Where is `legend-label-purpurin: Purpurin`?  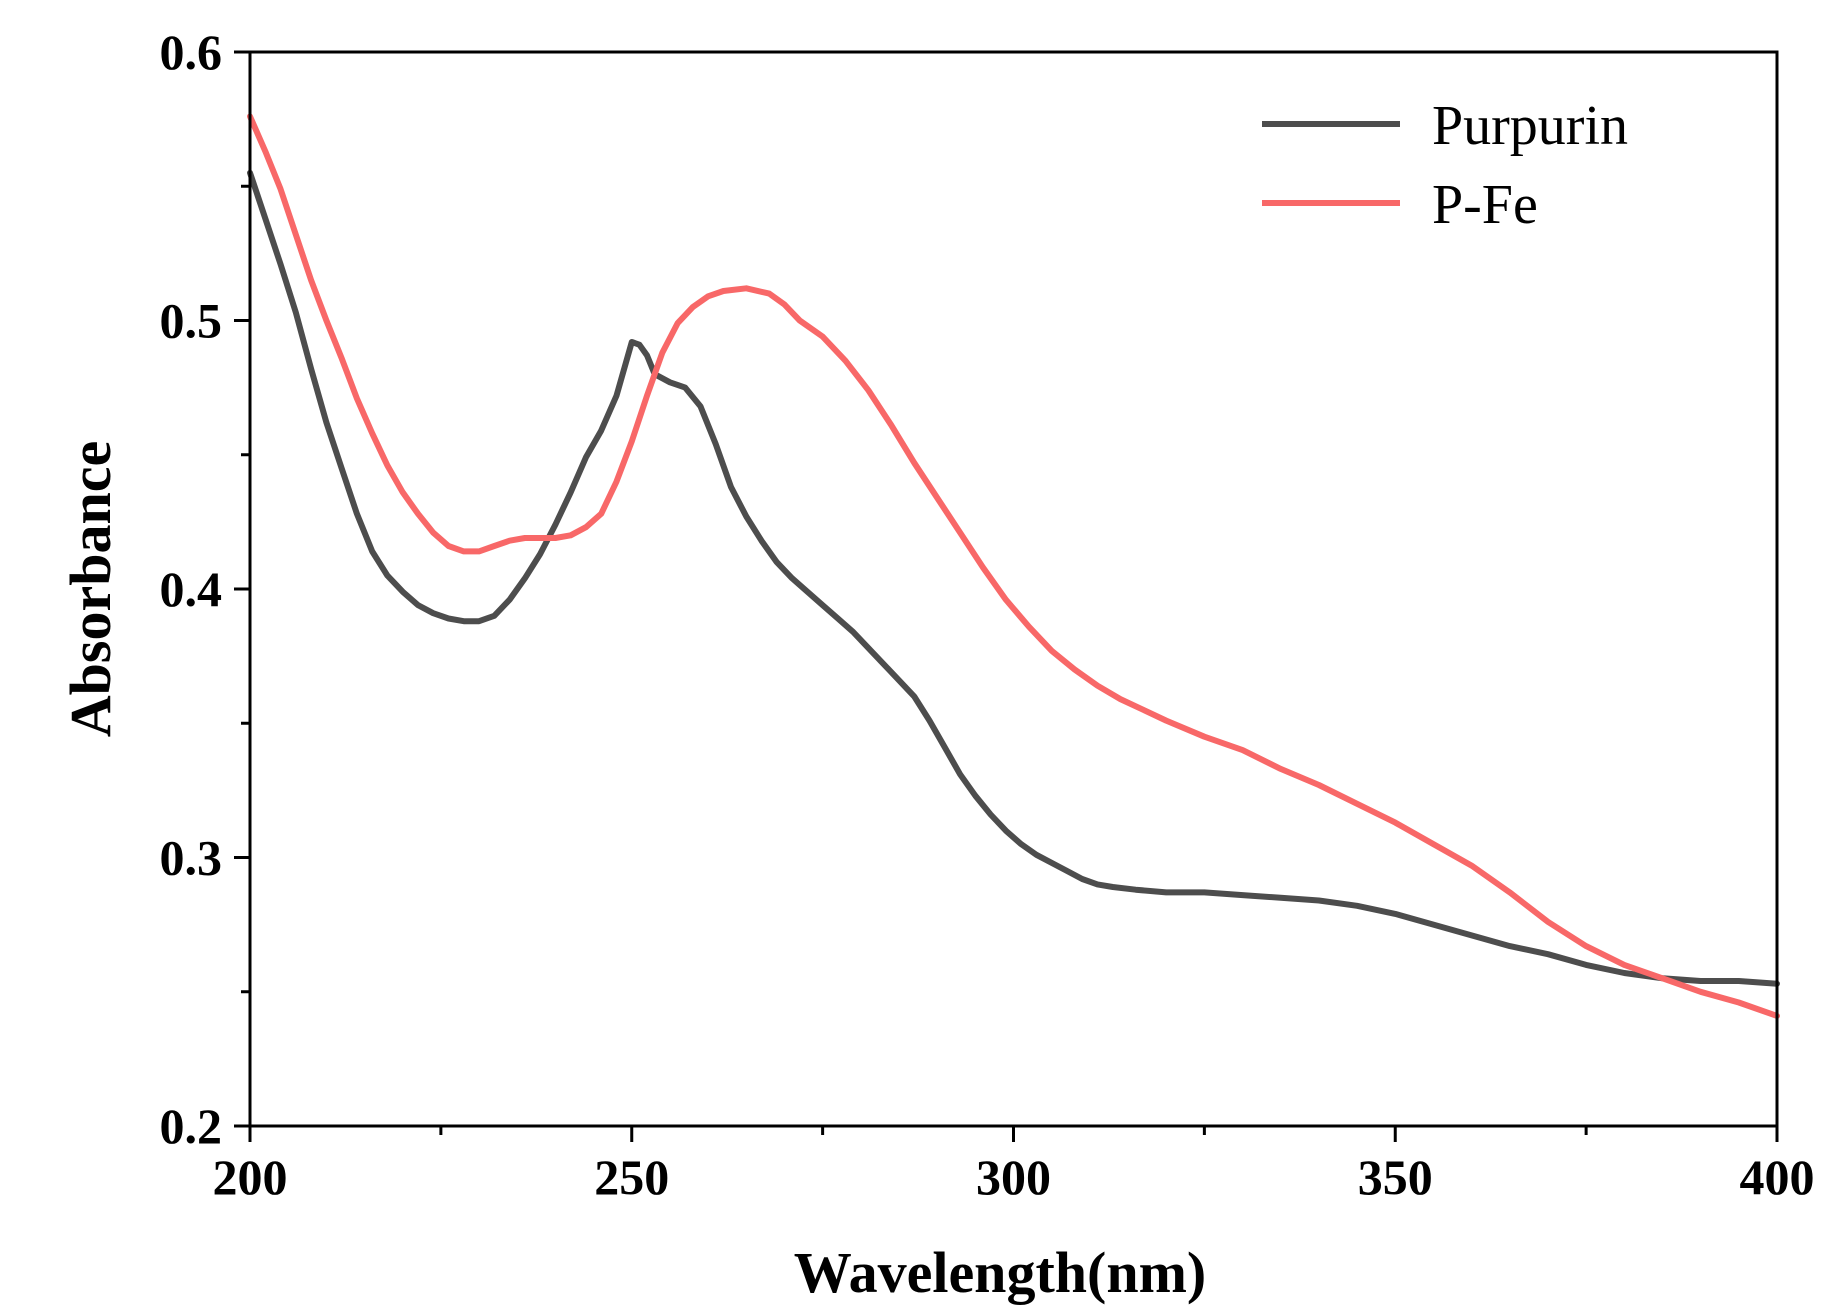
legend-label-purpurin: Purpurin is located at coordinates (1530, 126).